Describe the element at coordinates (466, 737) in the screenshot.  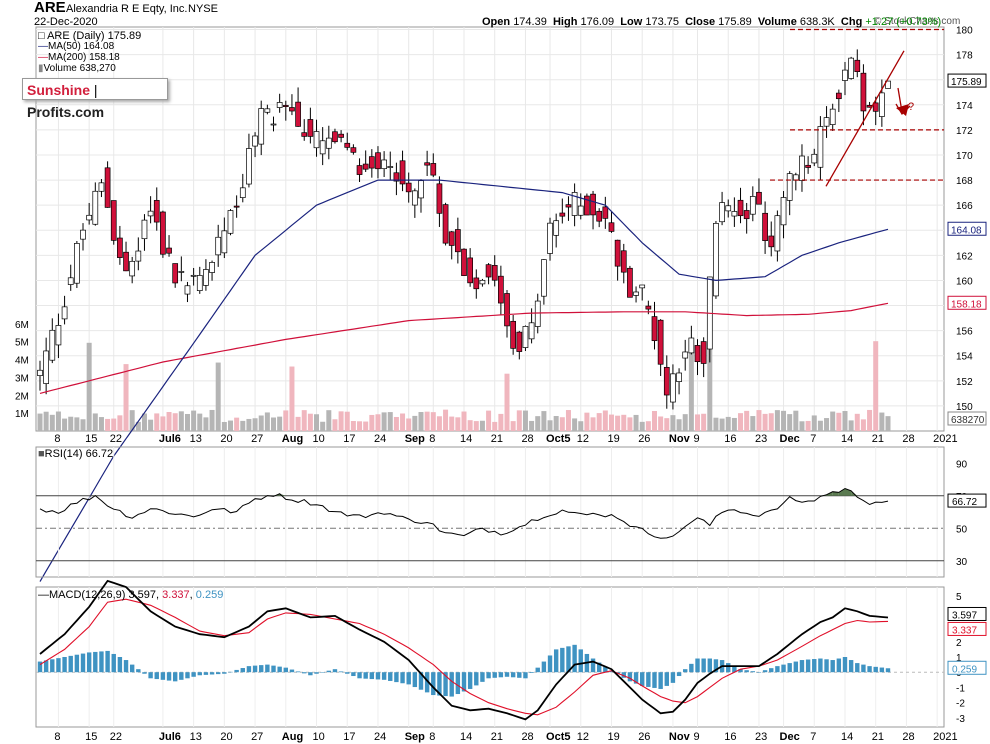
I see `x-tick-label-bottom: 14` at that location.